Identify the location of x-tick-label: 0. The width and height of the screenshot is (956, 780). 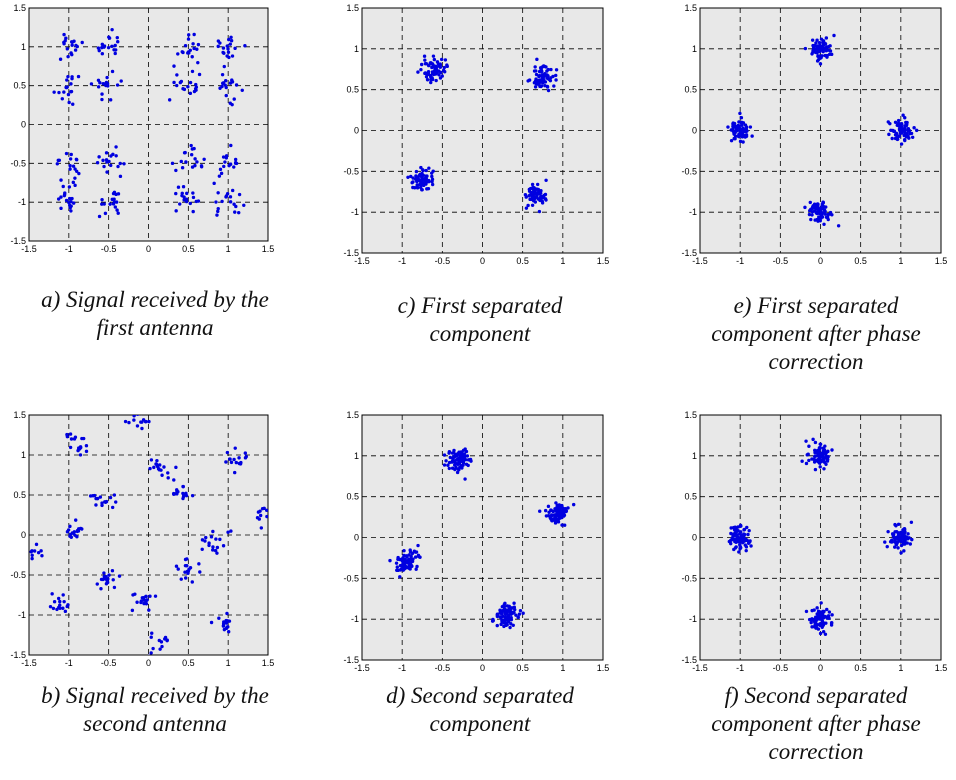
(482, 261).